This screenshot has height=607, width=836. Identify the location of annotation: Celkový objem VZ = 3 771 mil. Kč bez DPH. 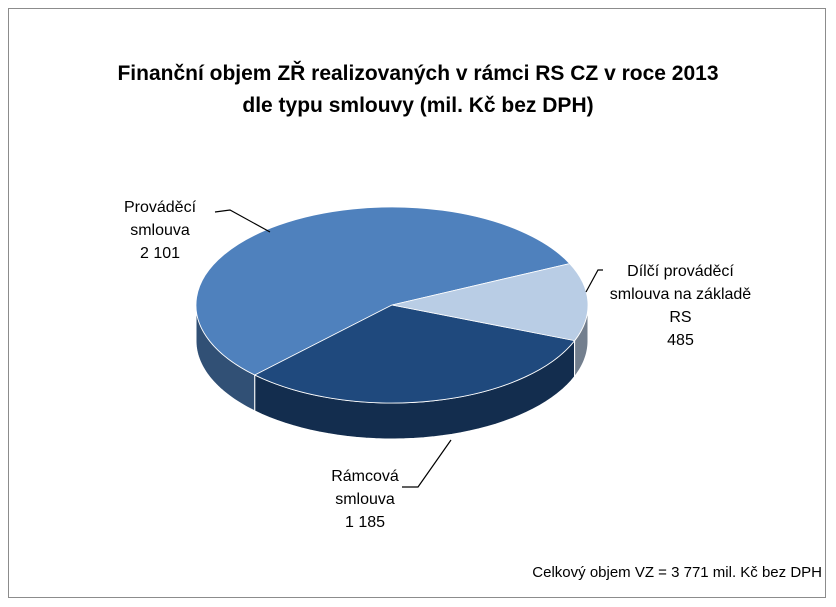
(677, 572).